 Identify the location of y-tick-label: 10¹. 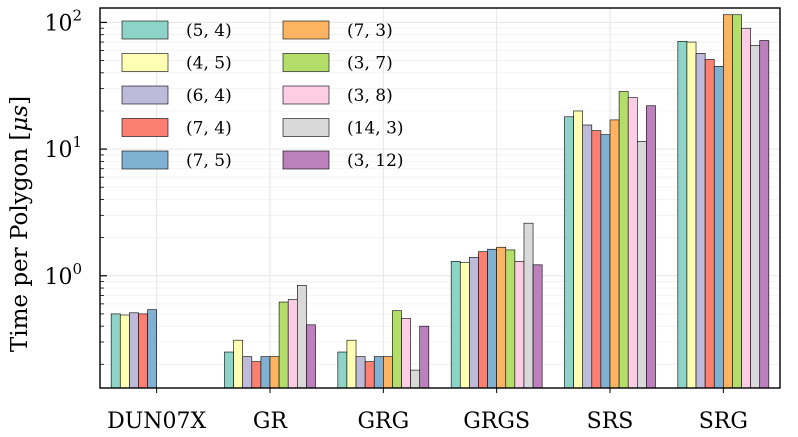
(63, 148).